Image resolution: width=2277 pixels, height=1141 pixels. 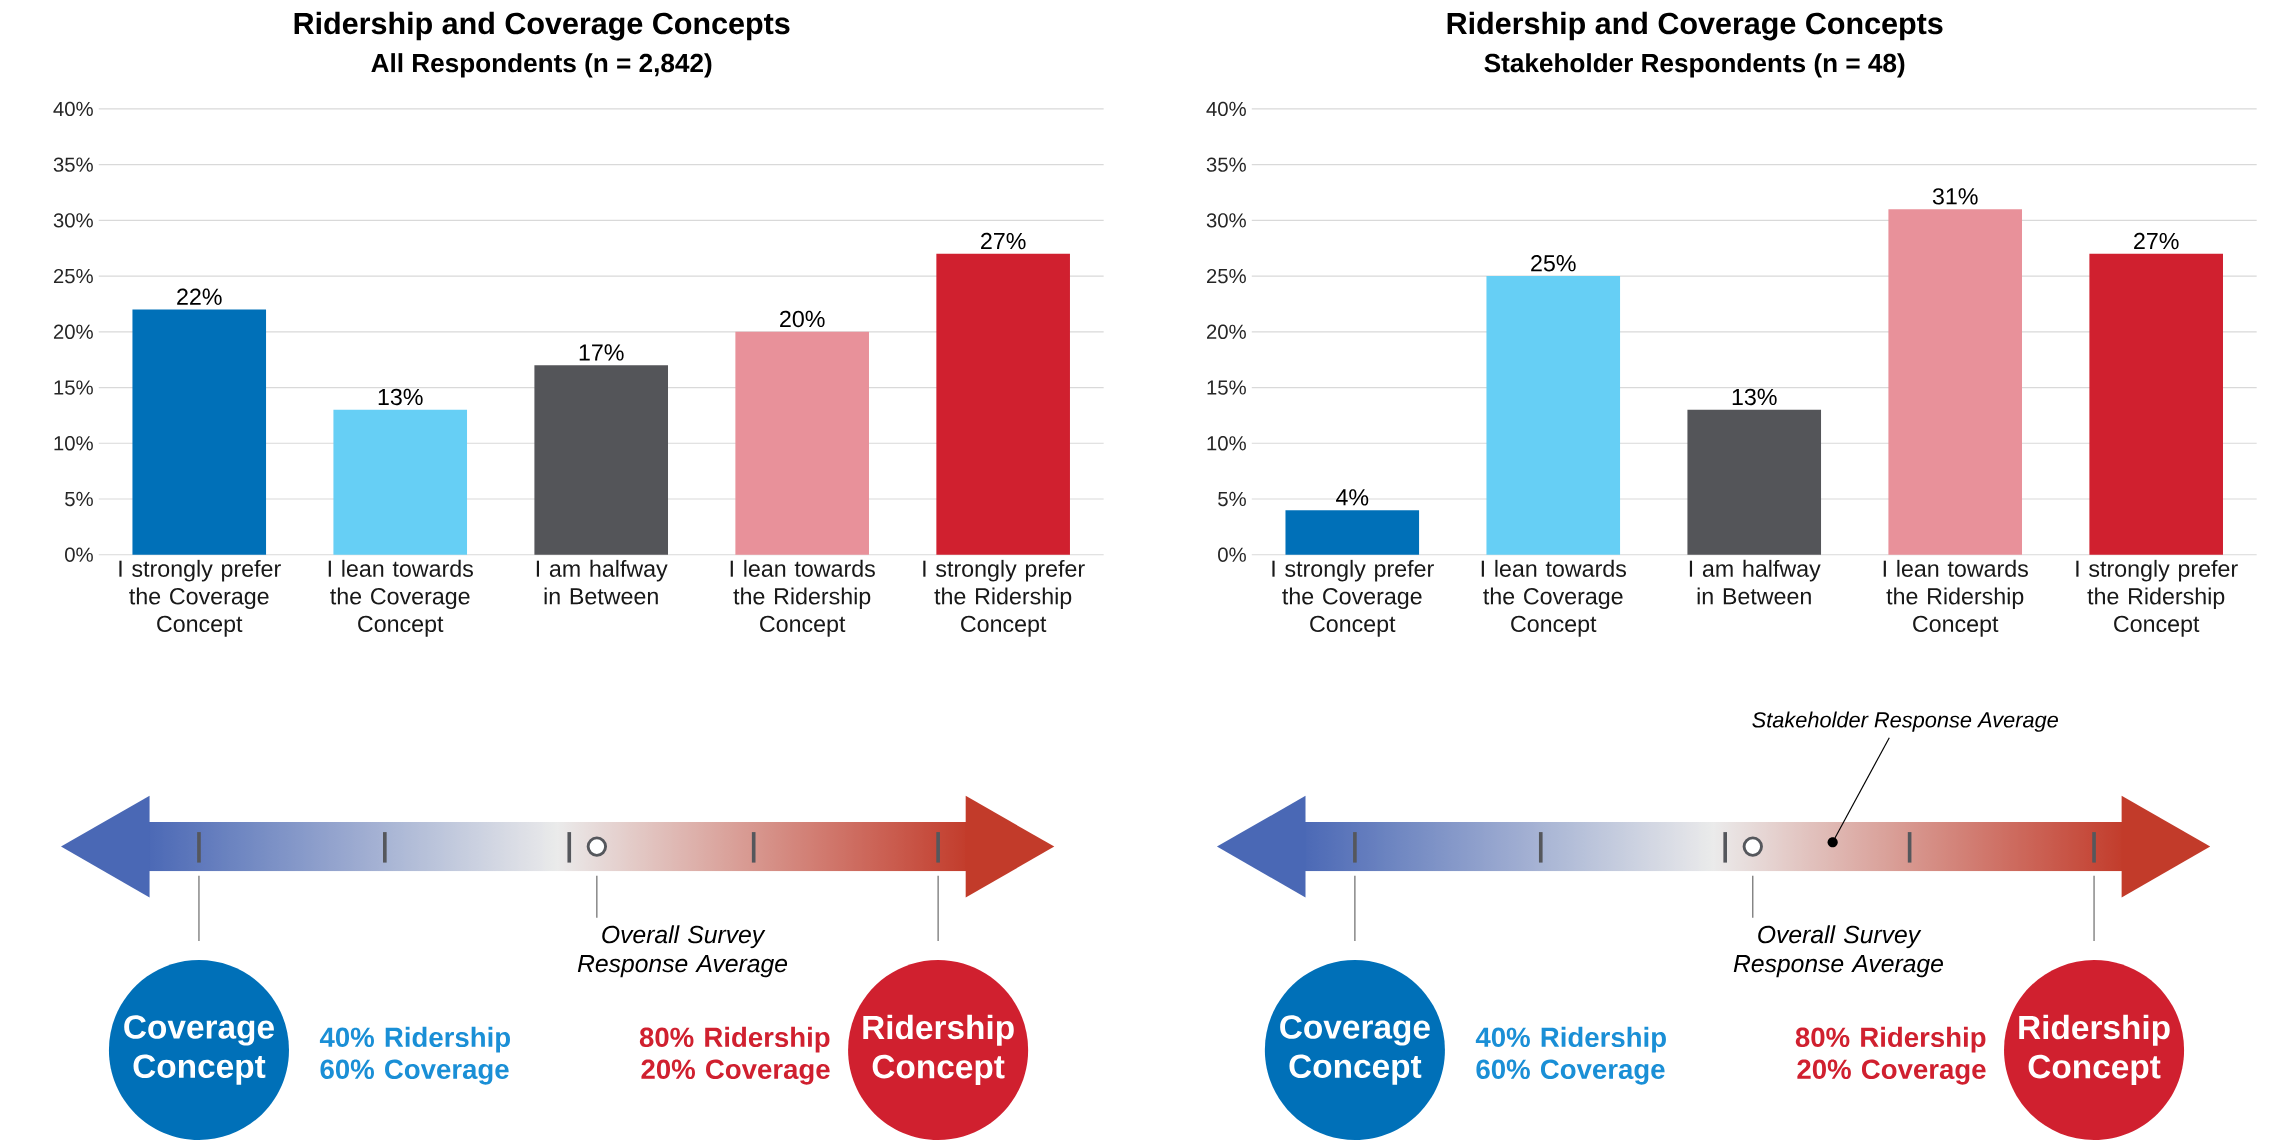 I want to click on text: Stakeholder Response Average, so click(x=1905, y=721).